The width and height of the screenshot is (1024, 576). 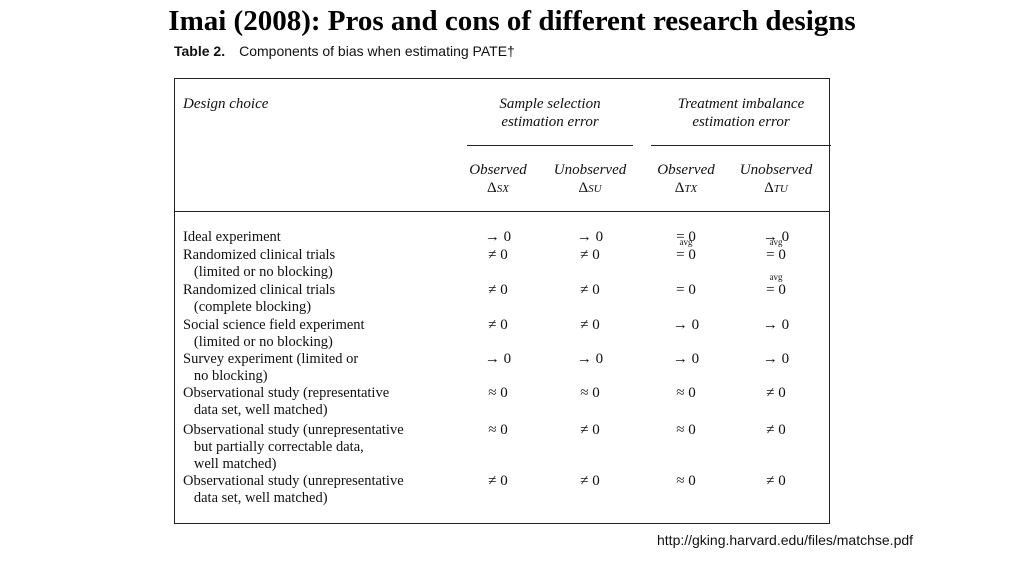 I want to click on group-rule-treatment, so click(x=741, y=145).